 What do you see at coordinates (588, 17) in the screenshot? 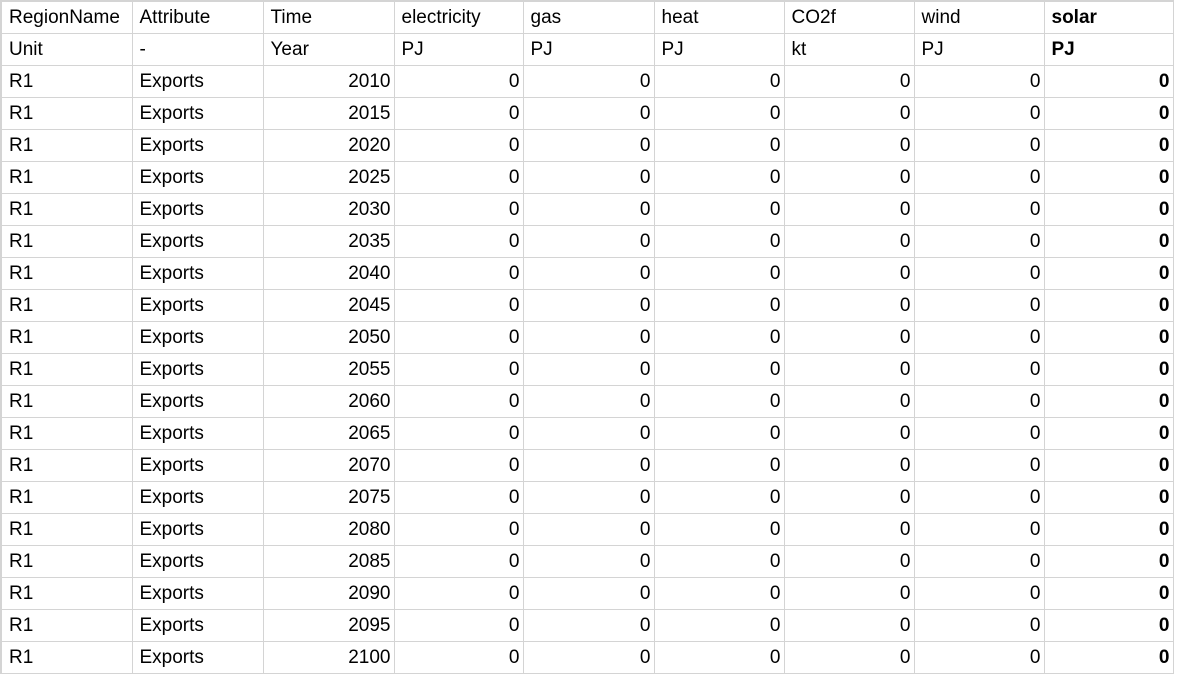
I see `cell-gas: gas` at bounding box center [588, 17].